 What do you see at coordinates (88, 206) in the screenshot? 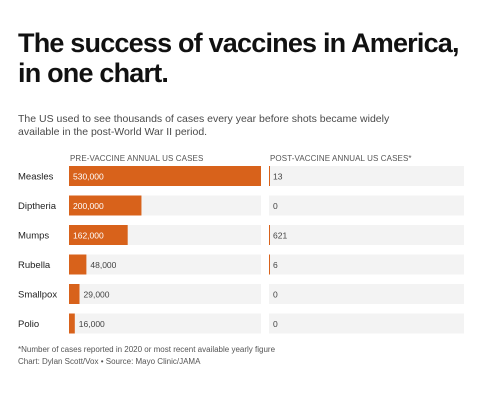
I see `pre-vaccine-value-label: 200,000` at bounding box center [88, 206].